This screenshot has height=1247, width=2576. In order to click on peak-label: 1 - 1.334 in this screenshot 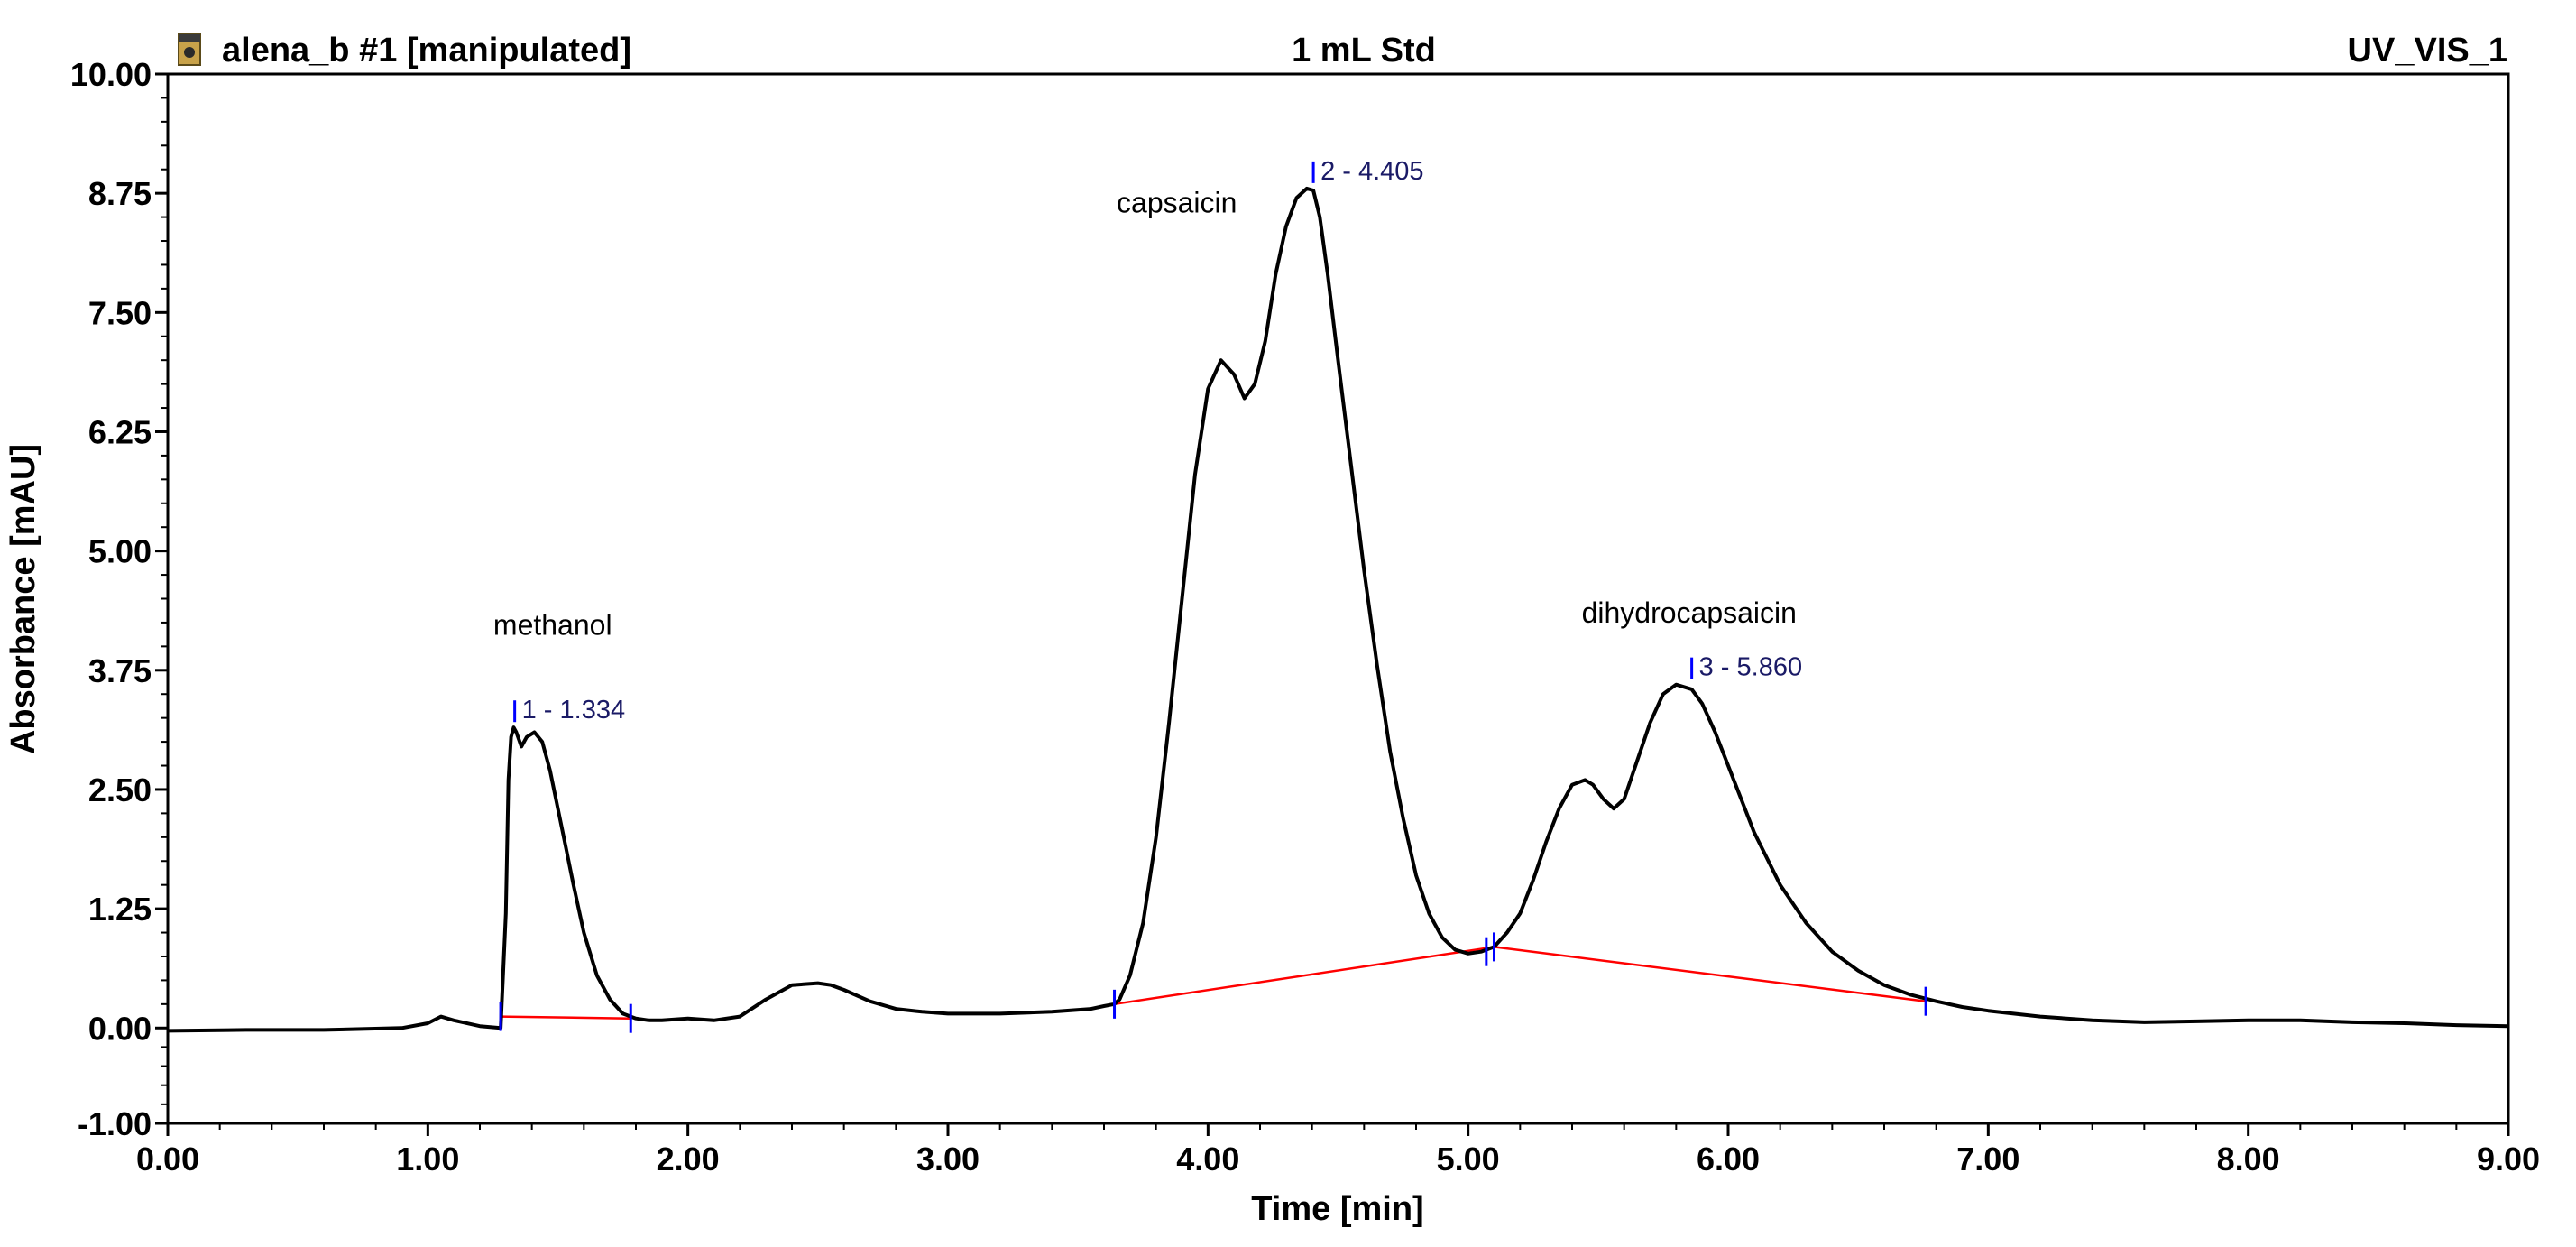, I will do `click(573, 710)`.